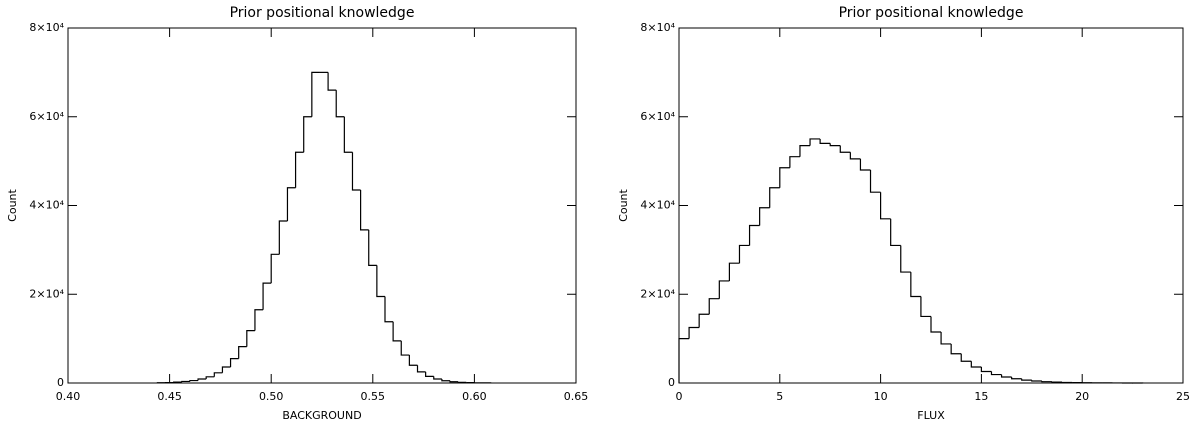 Image resolution: width=1194 pixels, height=427 pixels. What do you see at coordinates (657, 27) in the screenshot?
I see `y-tick-label: 8×10⁴` at bounding box center [657, 27].